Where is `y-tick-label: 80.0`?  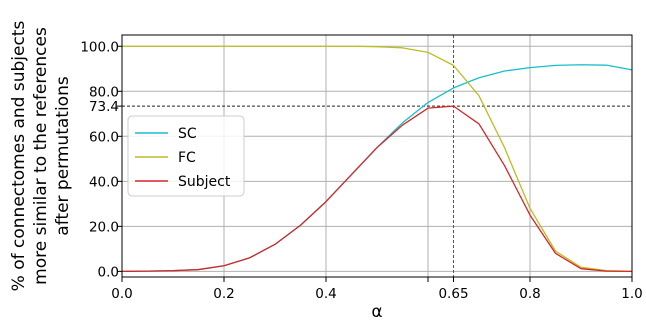 y-tick-label: 80.0 is located at coordinates (104, 92).